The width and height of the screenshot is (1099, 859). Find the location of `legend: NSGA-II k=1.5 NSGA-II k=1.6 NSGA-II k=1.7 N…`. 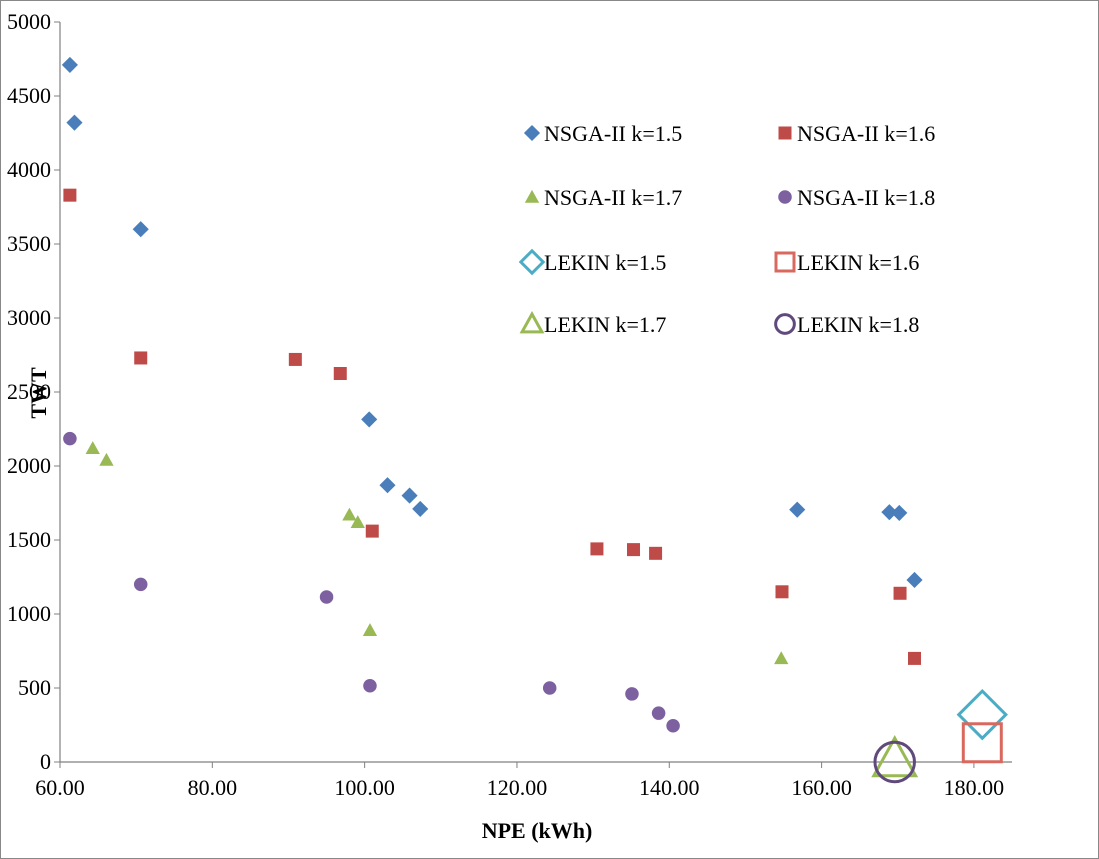

legend: NSGA-II k=1.5 NSGA-II k=1.6 NSGA-II k=1.7 N… is located at coordinates (726, 229).